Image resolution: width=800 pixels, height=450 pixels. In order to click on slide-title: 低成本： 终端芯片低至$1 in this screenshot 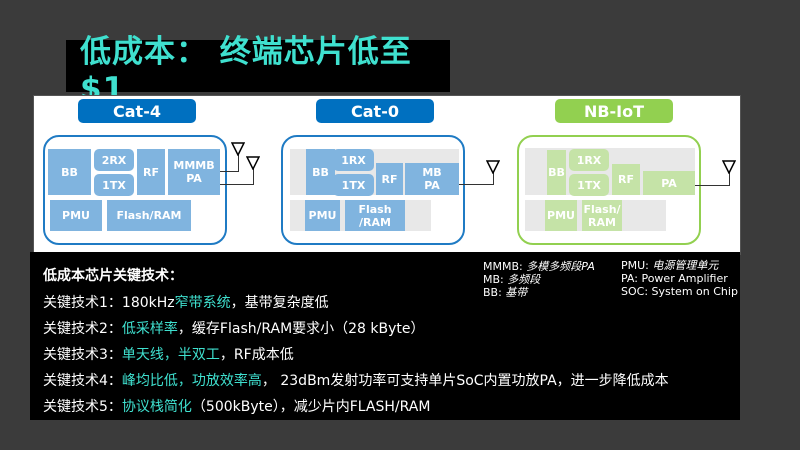, I will do `click(258, 70)`.